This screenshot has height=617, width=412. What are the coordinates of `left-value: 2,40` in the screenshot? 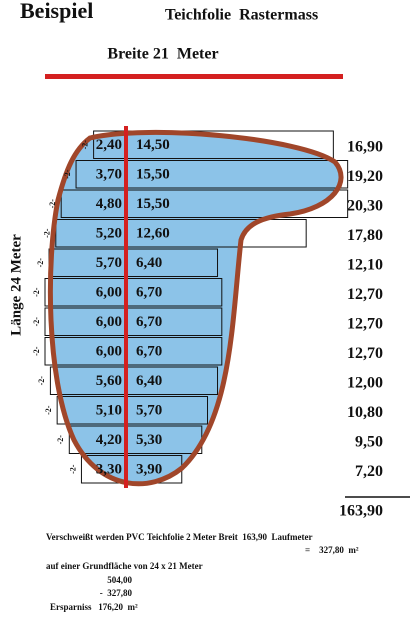 It's located at (109, 145).